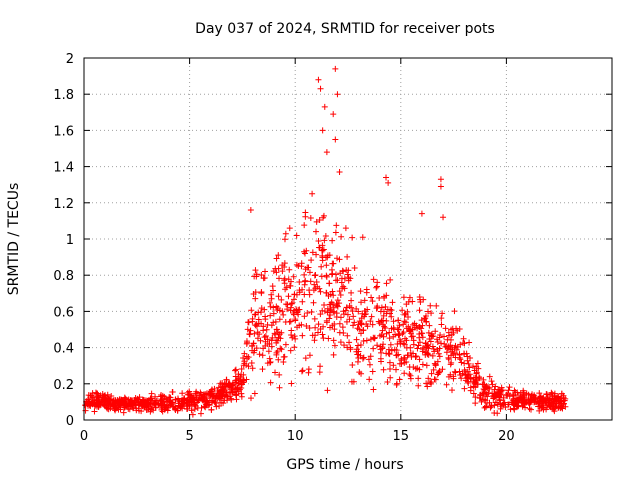 This screenshot has width=640, height=480. I want to click on y-tick-label: 0.8, so click(63, 276).